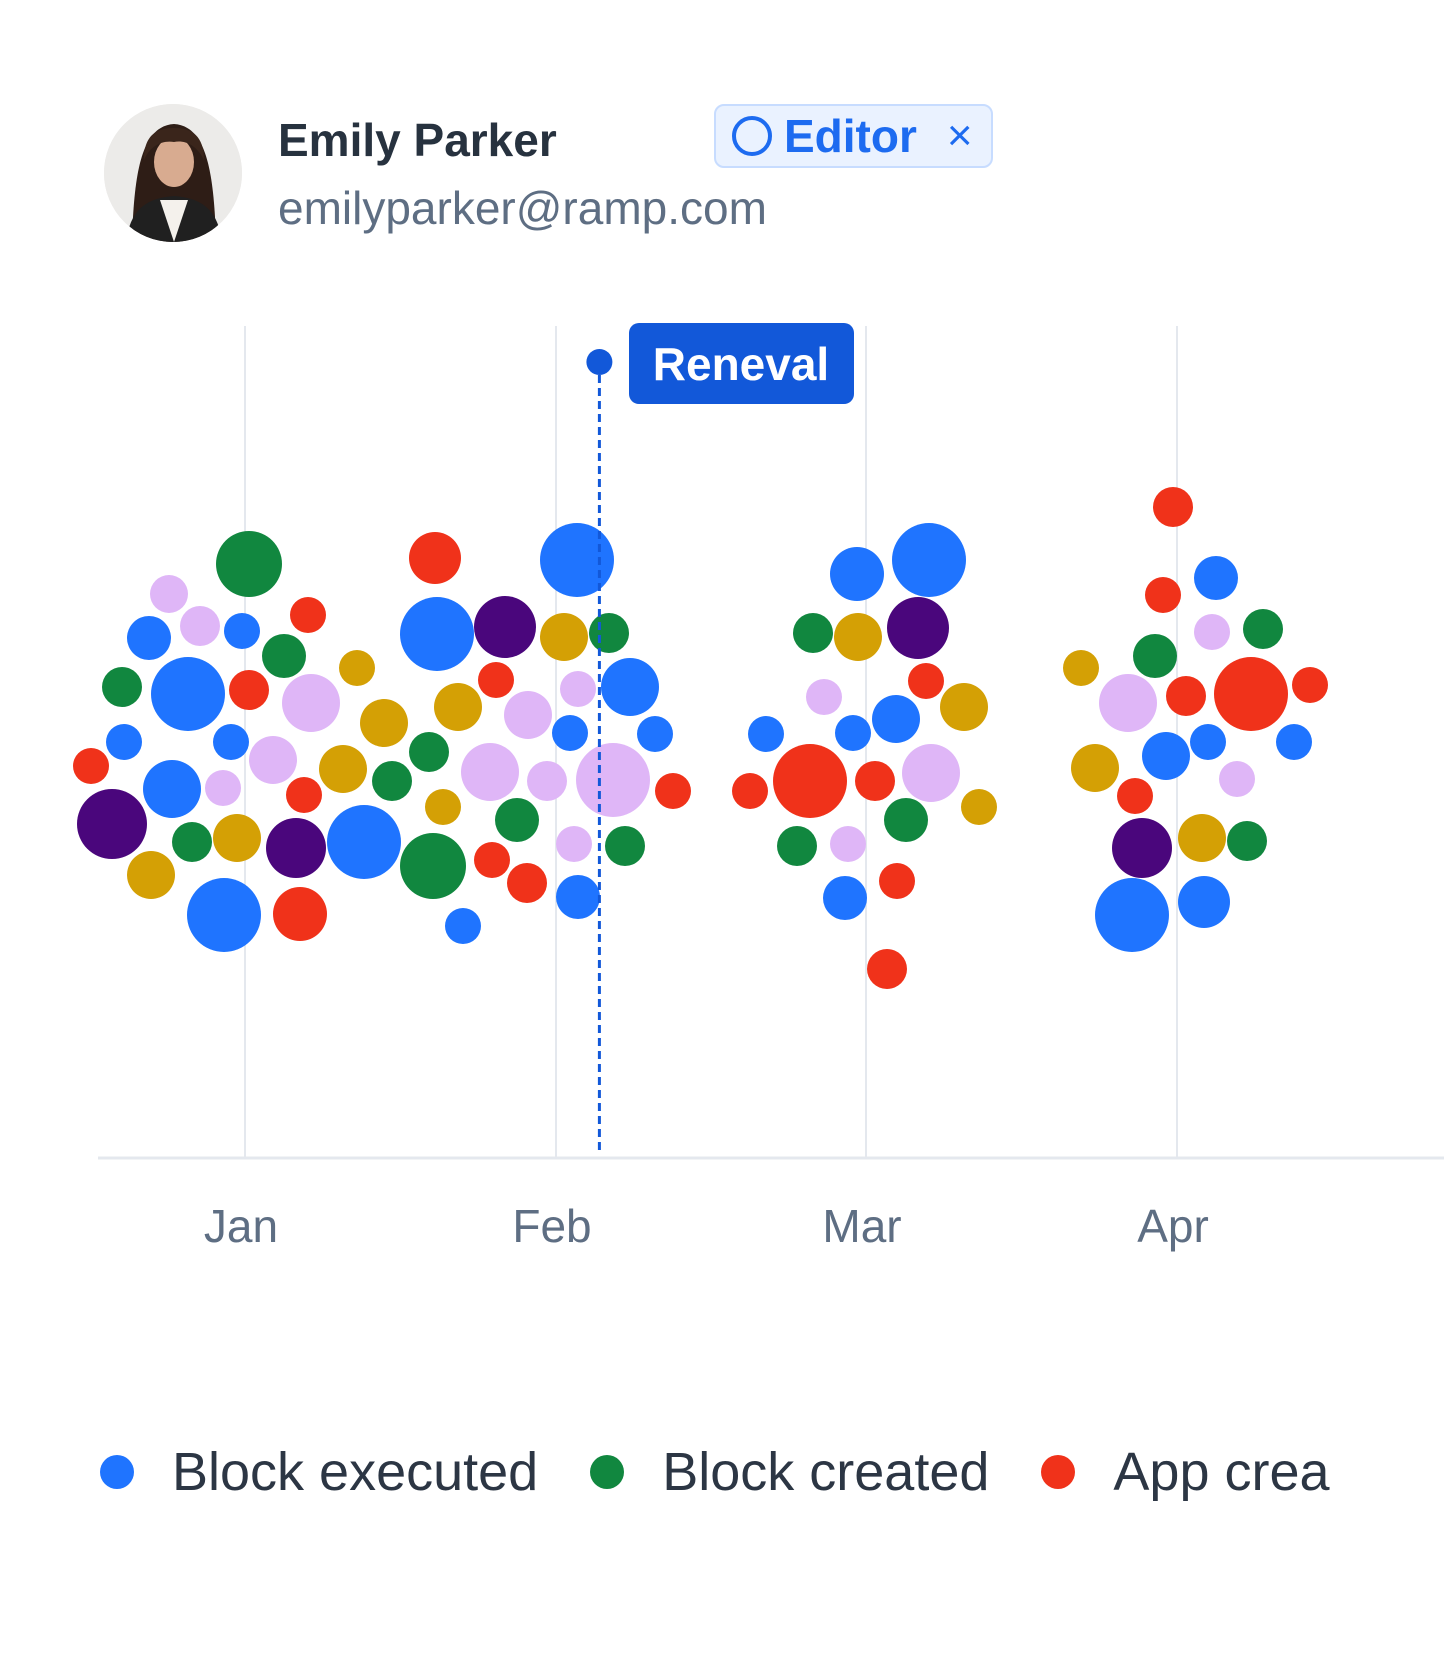  What do you see at coordinates (850, 136) in the screenshot?
I see `role-label: Editor` at bounding box center [850, 136].